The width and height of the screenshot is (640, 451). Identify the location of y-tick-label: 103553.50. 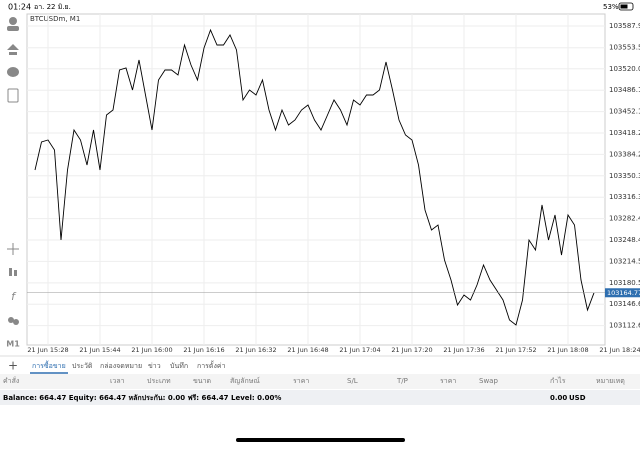
(624, 48).